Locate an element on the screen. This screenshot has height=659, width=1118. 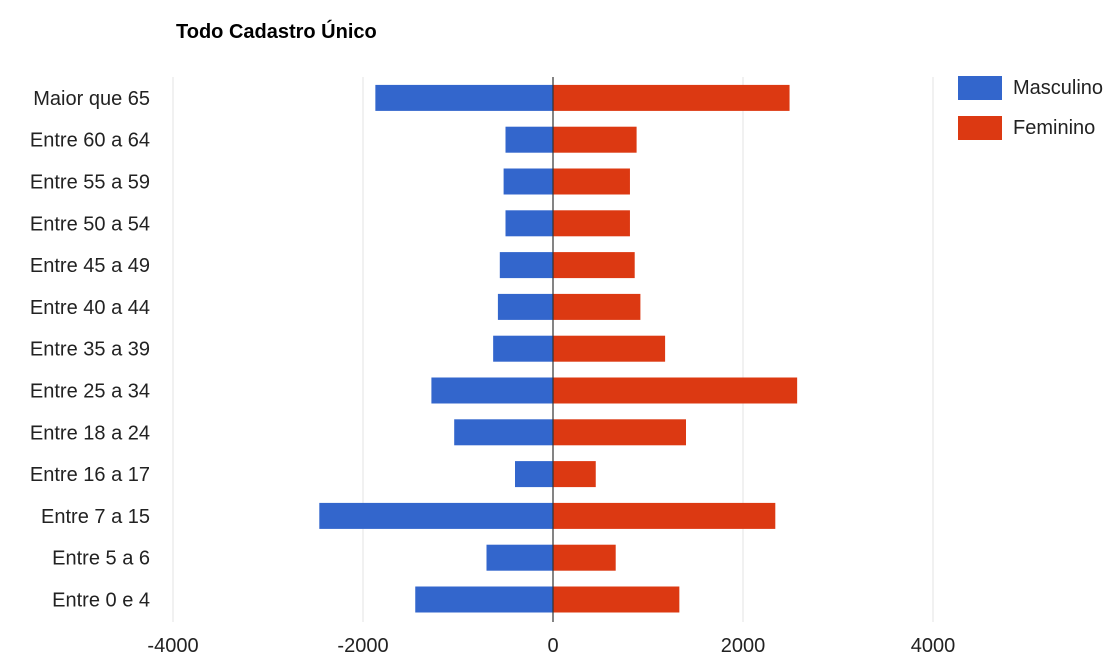
y-tick-label: Entre 0 e 4 is located at coordinates (101, 601).